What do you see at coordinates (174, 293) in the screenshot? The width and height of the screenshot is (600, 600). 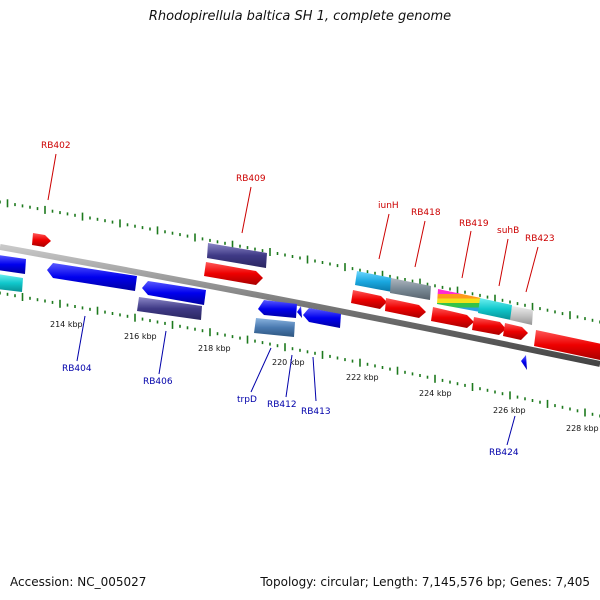 I see `gene-rb406-a` at bounding box center [174, 293].